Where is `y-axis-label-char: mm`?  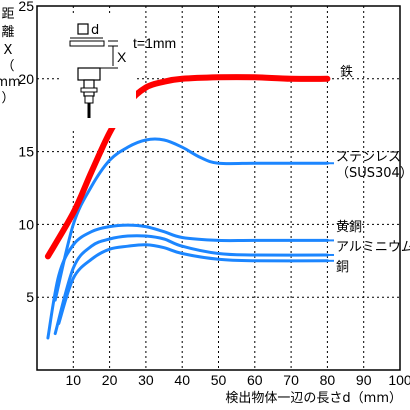 y-axis-label-char: mm is located at coordinates (10, 82).